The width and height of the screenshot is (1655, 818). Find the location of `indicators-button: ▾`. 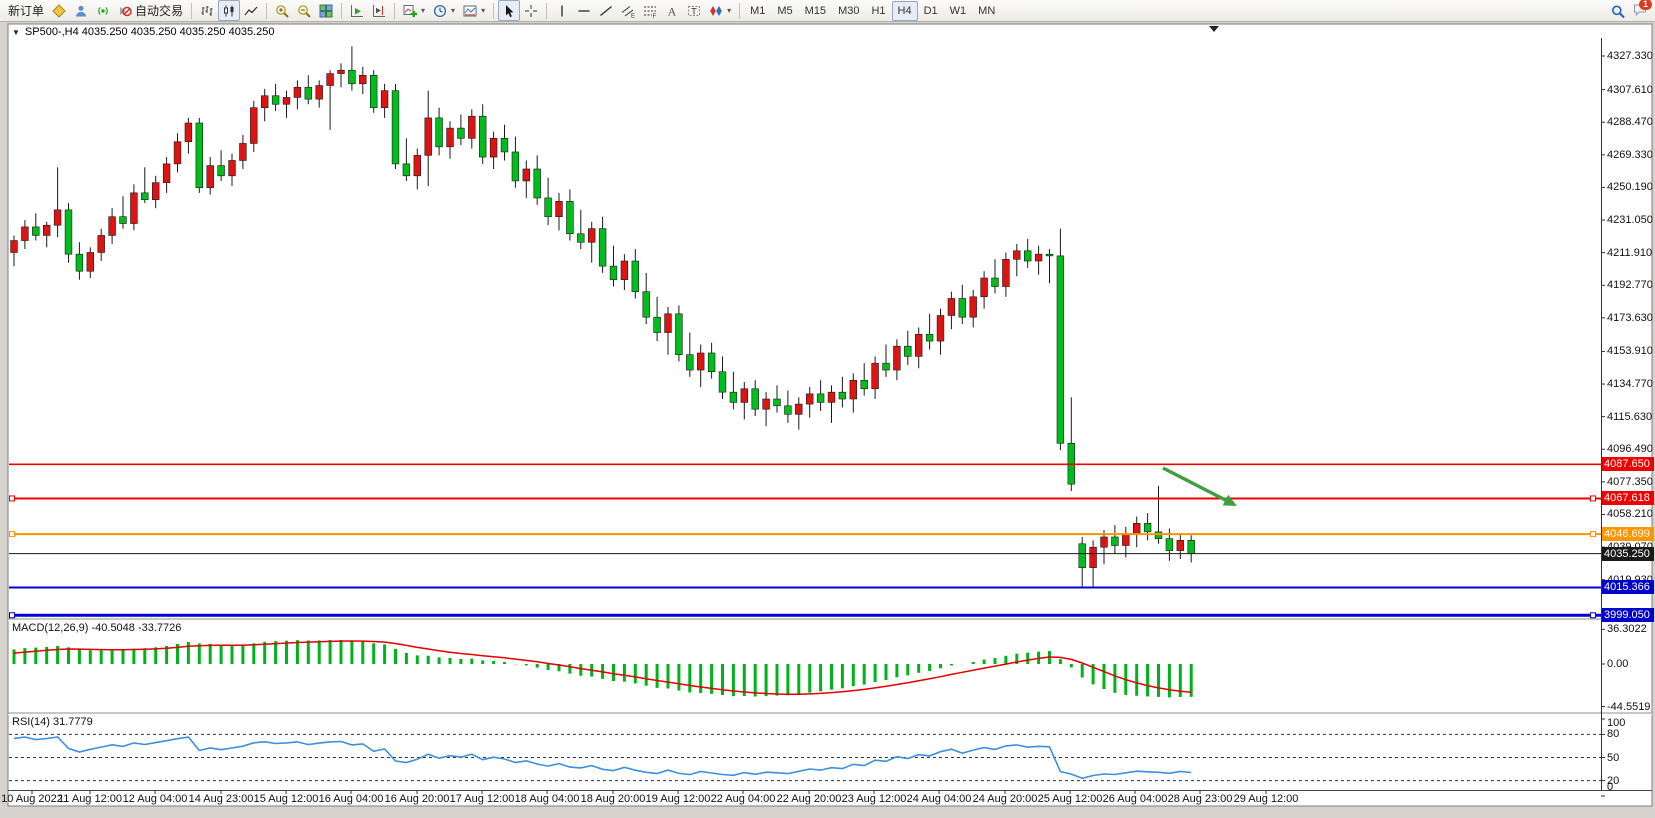

indicators-button: ▾ is located at coordinates (414, 10).